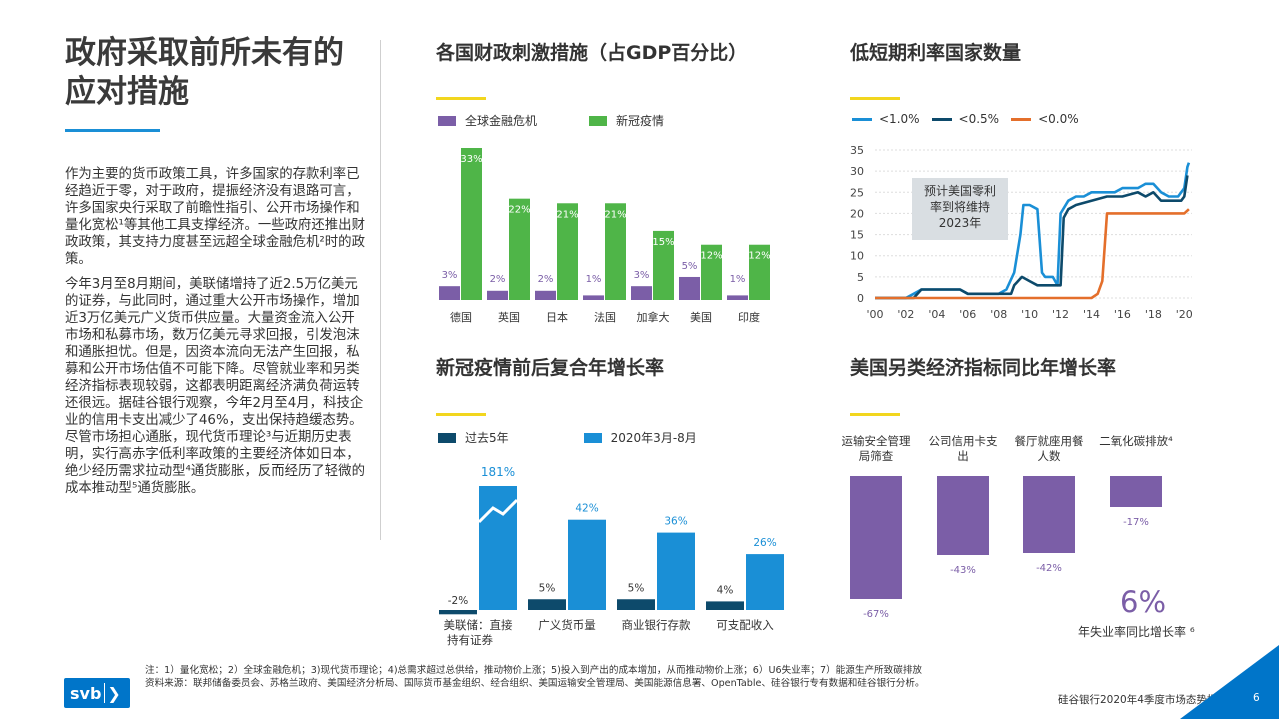  Describe the element at coordinates (963, 448) in the screenshot. I see `alt-category-label-1: 公司信用卡支 出` at that location.